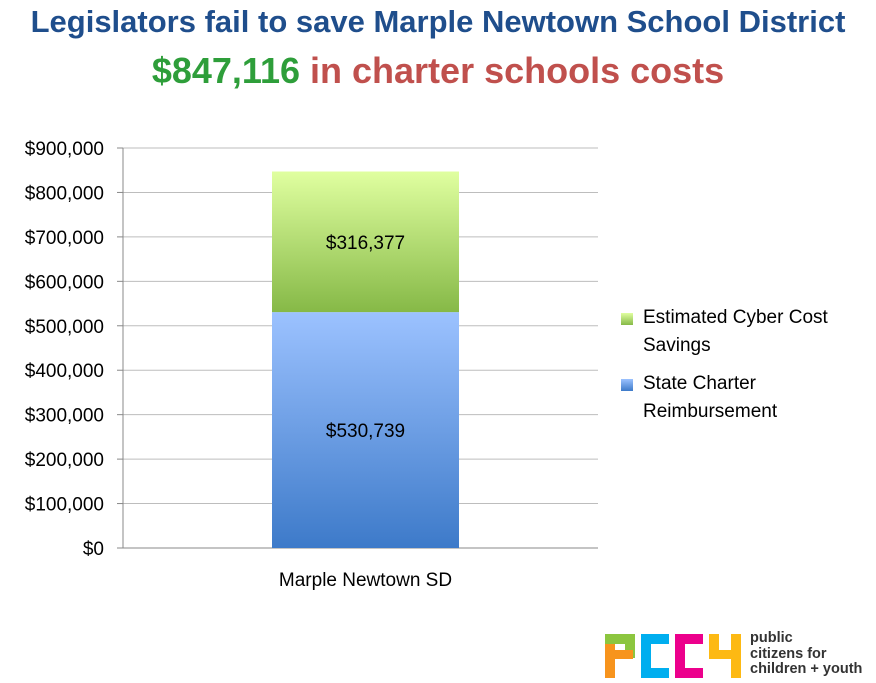 Image resolution: width=876 pixels, height=683 pixels. I want to click on data-label: $316,377, so click(365, 243).